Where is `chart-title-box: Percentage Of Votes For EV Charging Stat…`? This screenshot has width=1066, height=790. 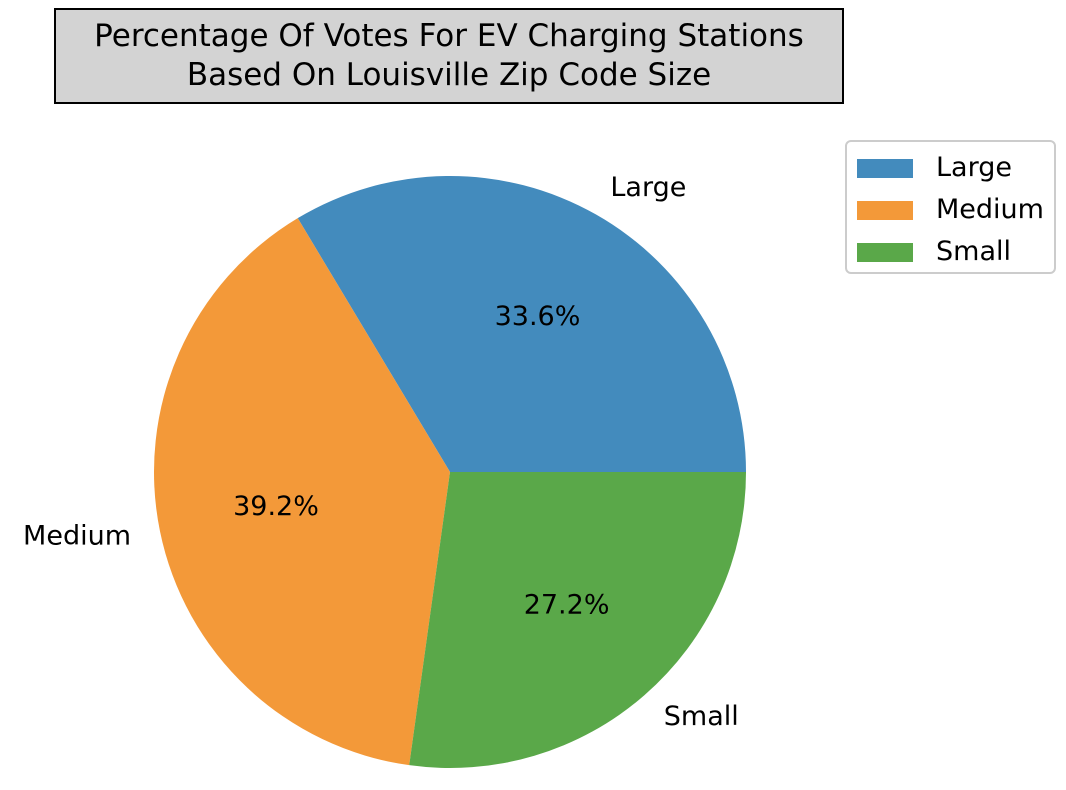 chart-title-box: Percentage Of Votes For EV Charging Stat… is located at coordinates (449, 56).